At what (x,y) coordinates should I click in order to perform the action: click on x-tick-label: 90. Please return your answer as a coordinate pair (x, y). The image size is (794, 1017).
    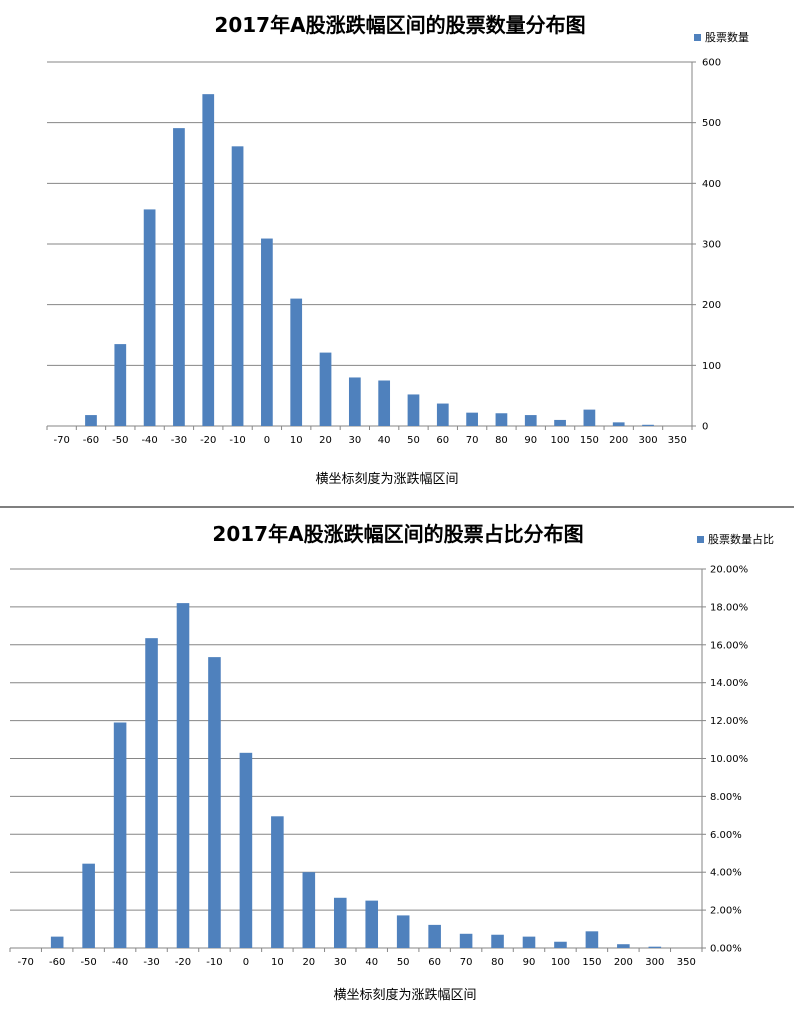
    Looking at the image, I should click on (530, 440).